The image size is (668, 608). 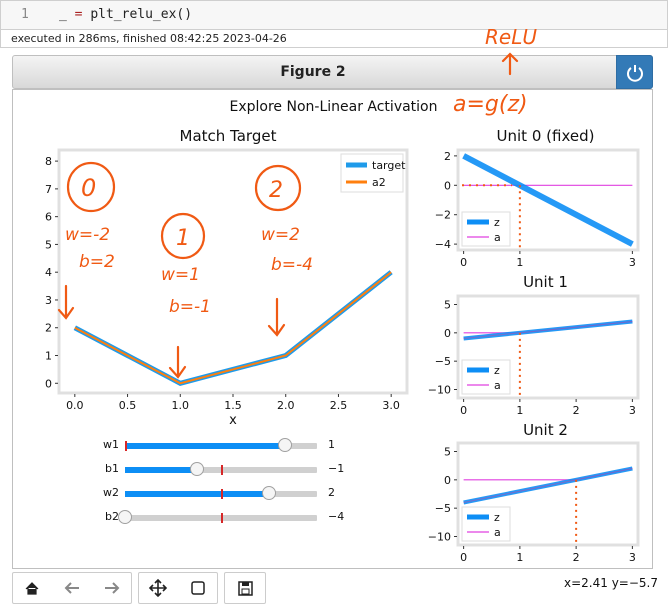 I want to click on legend-a2-label: a2, so click(x=379, y=182).